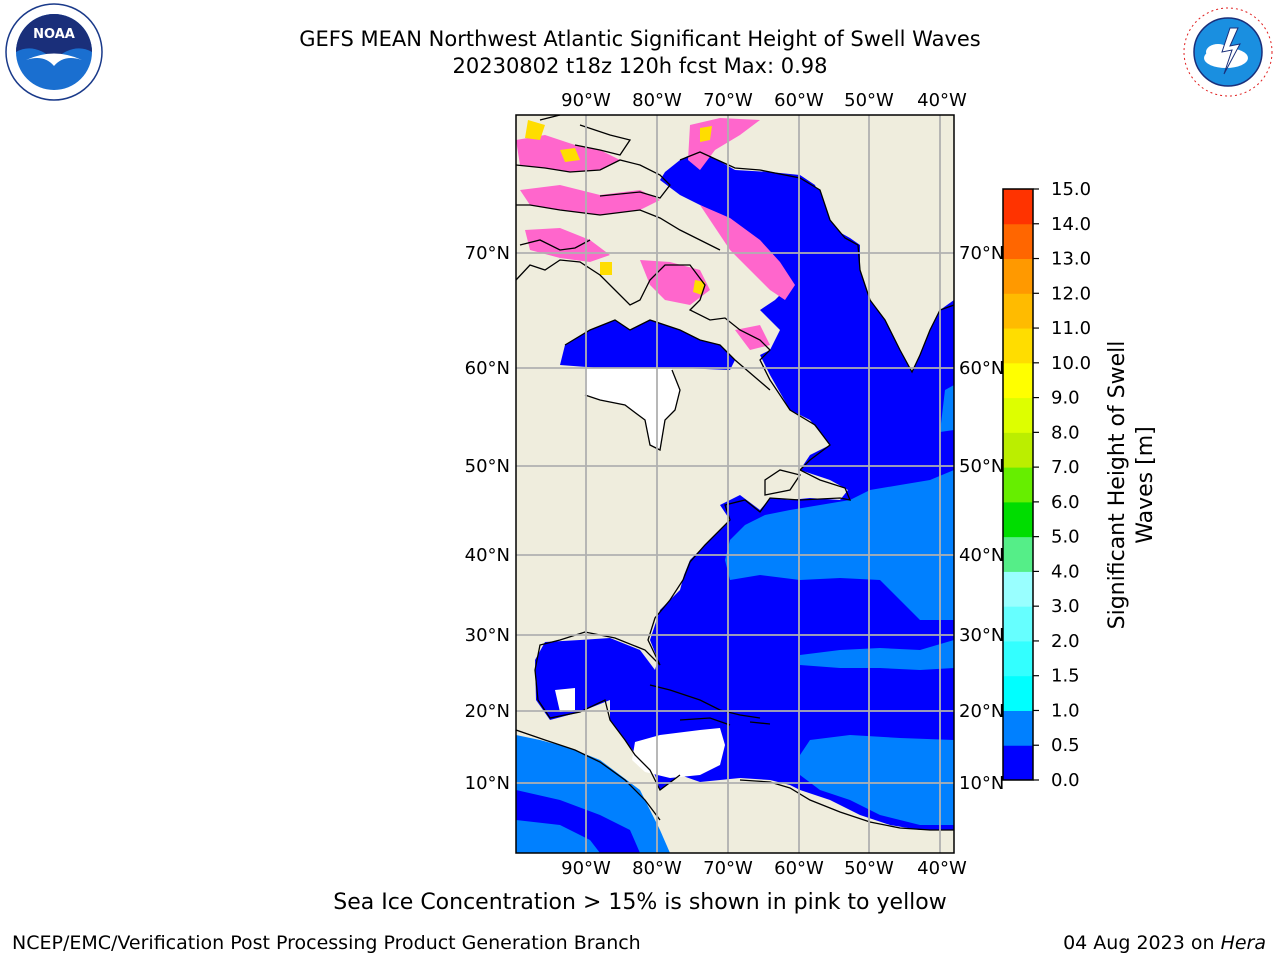 This screenshot has width=1280, height=960. What do you see at coordinates (839, 545) in the screenshot?
I see `swell-band-north` at bounding box center [839, 545].